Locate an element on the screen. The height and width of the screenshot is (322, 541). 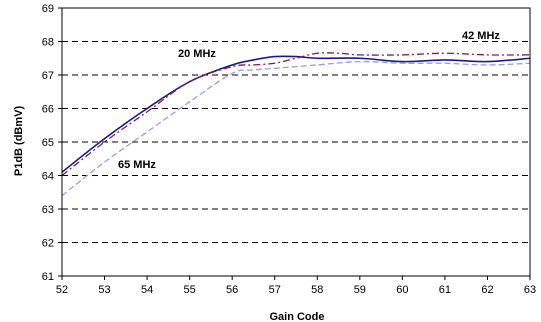
x-tick-label: 54 is located at coordinates (147, 290).